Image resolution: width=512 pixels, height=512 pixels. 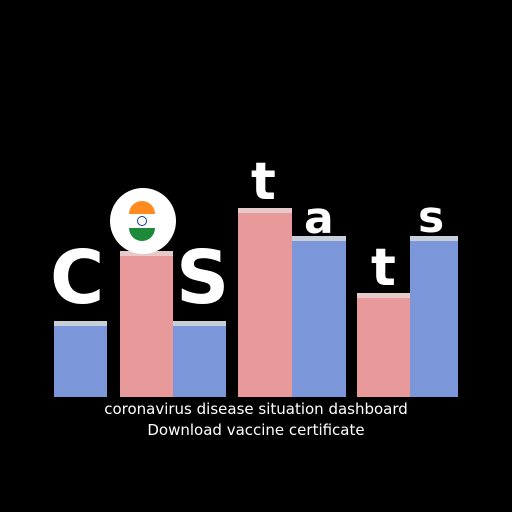 I want to click on logo-letter-t1: t, so click(x=263, y=182).